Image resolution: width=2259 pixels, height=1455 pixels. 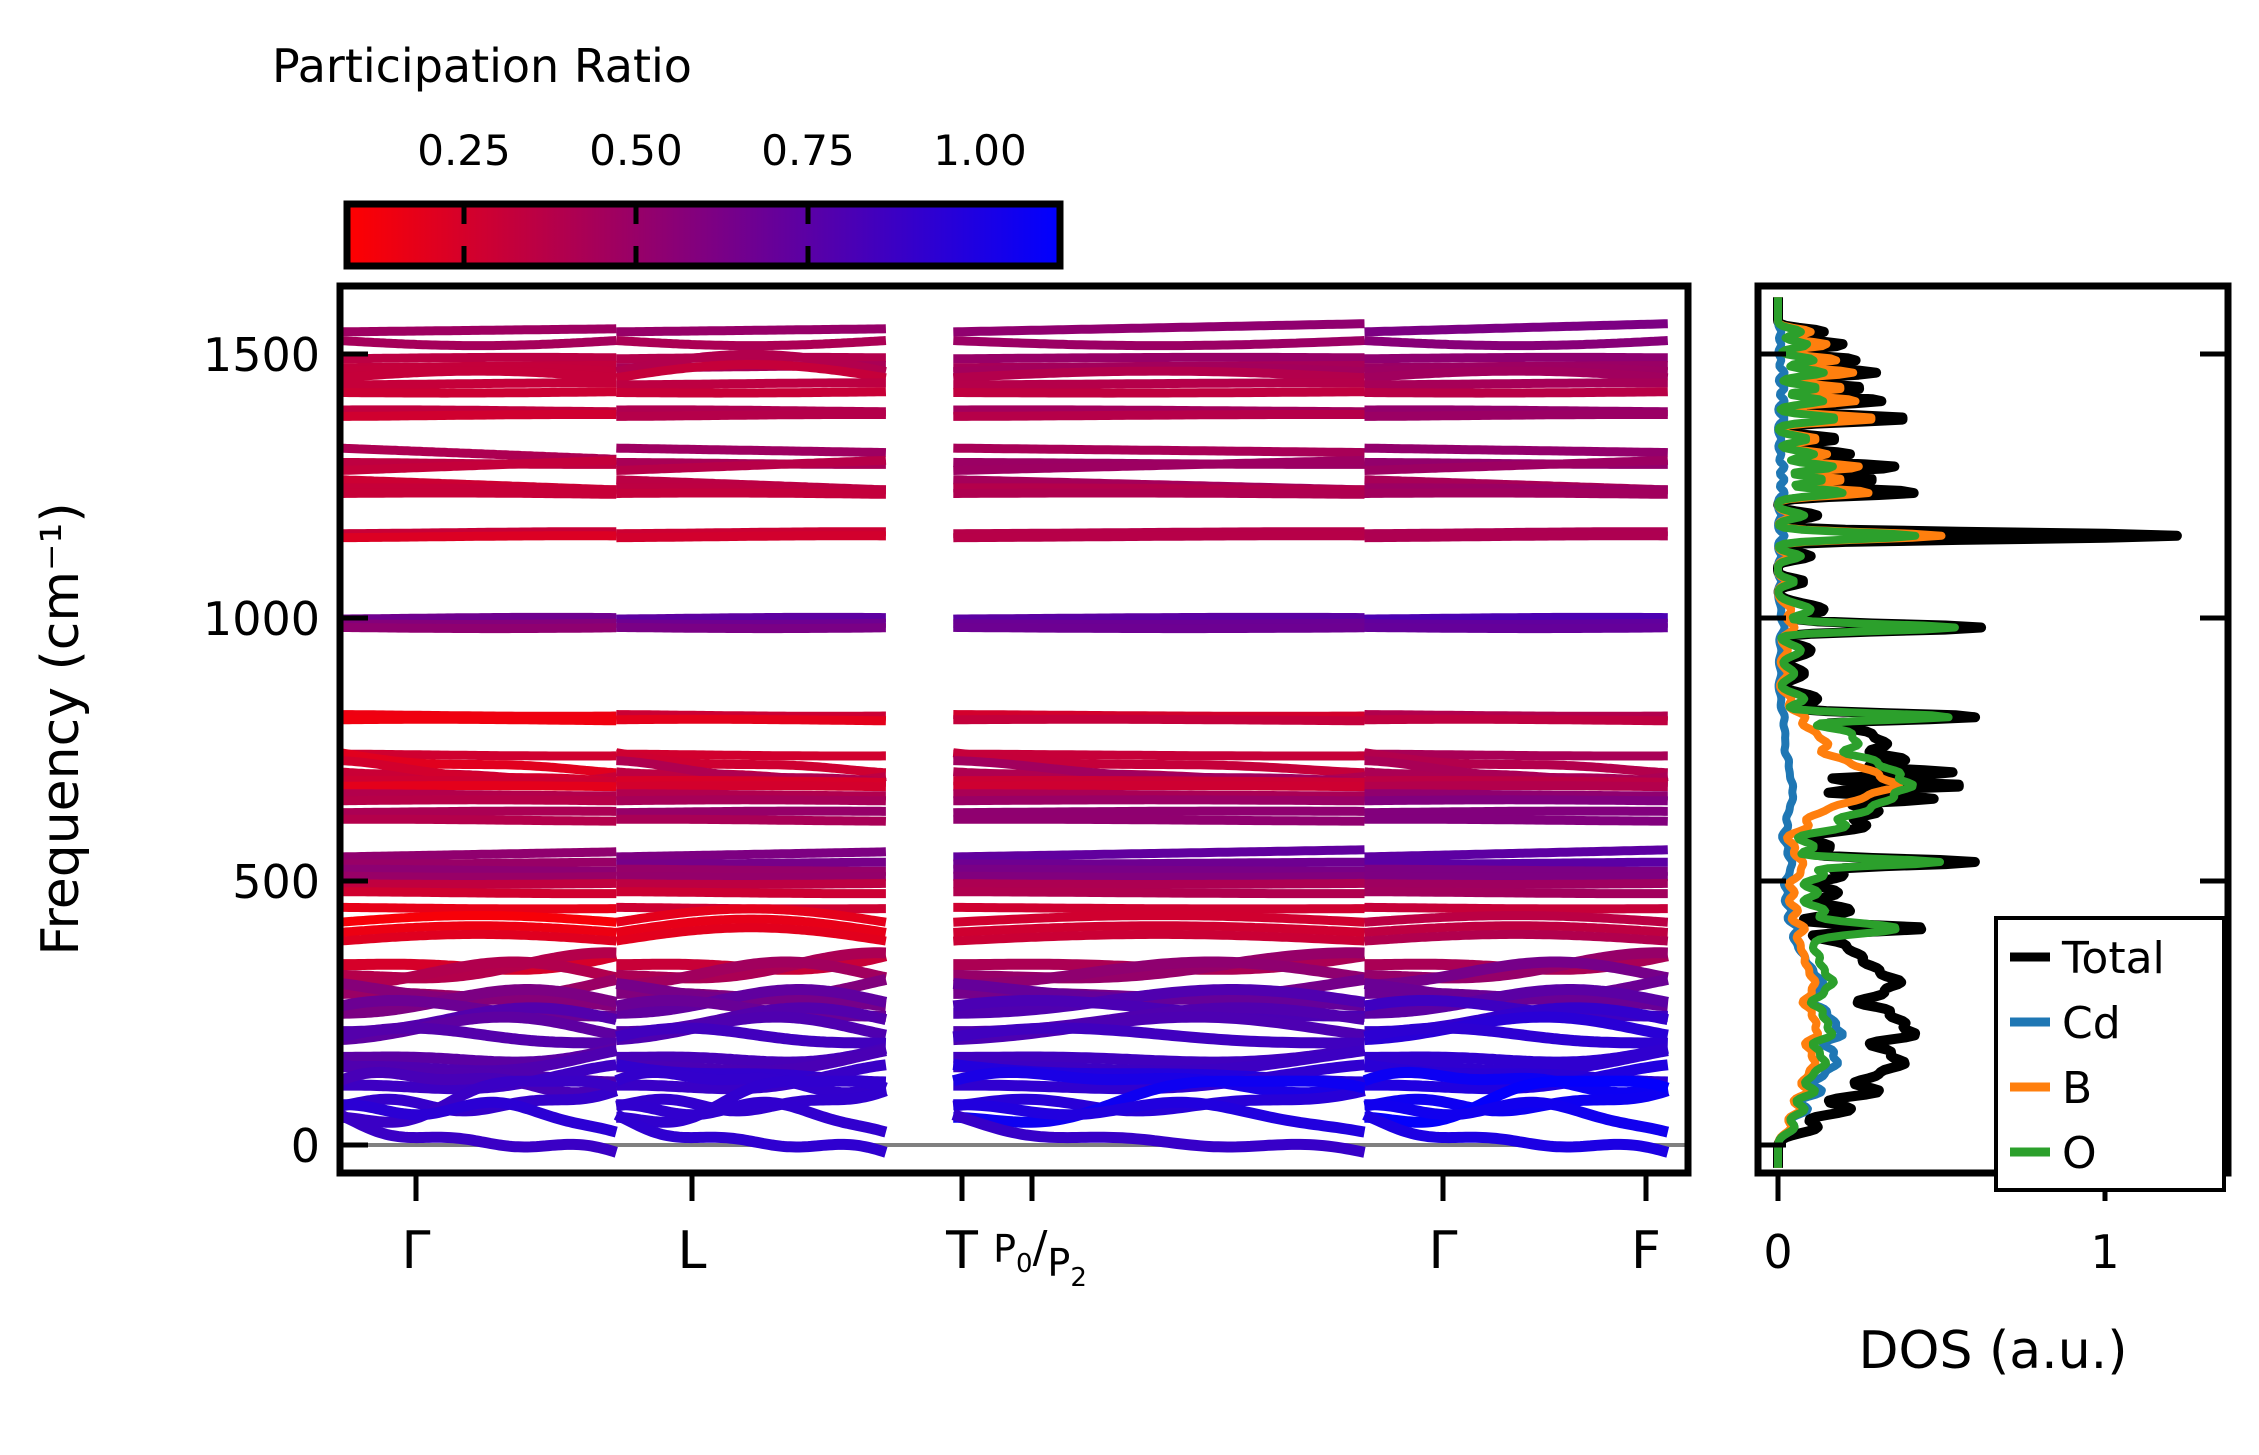 I want to click on legend-item-o: O, so click(x=2053, y=1153).